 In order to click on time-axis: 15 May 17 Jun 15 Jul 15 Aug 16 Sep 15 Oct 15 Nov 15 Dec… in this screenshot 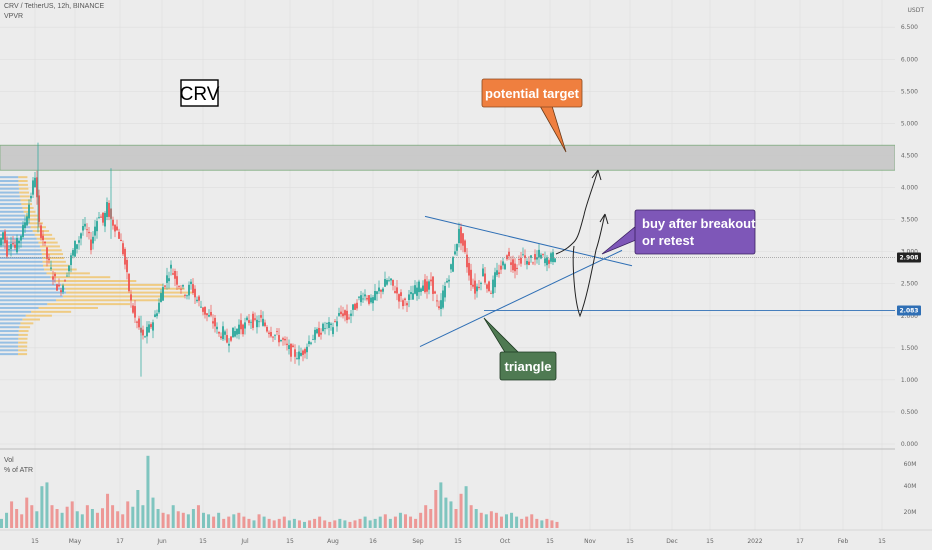, I will do `click(466, 537)`.